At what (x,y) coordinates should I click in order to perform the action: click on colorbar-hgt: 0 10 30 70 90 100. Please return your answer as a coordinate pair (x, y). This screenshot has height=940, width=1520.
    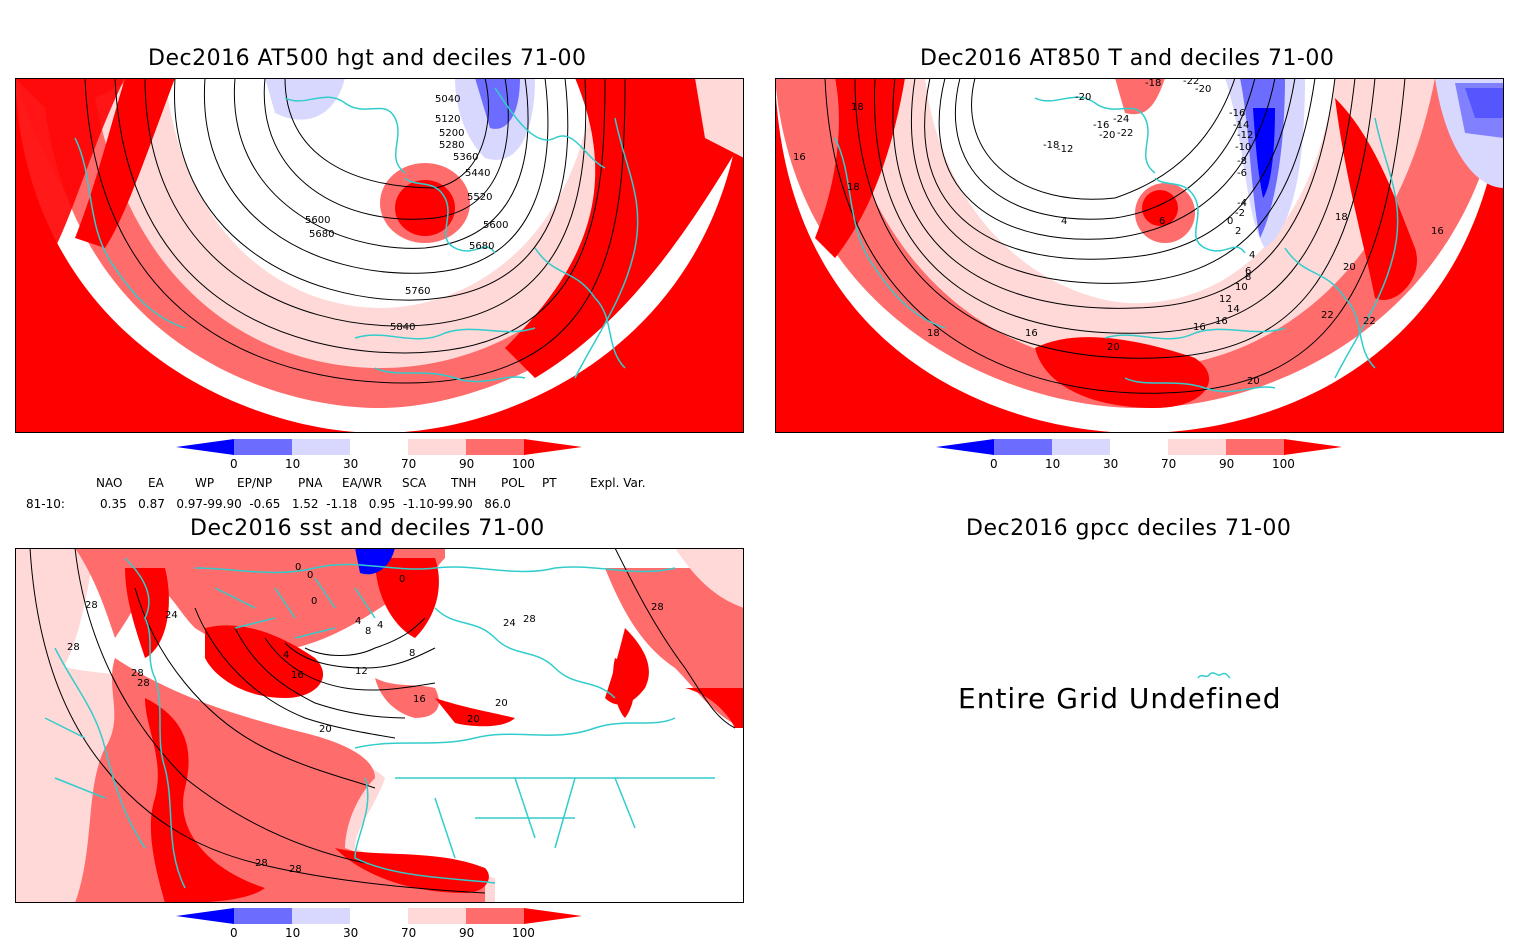
    Looking at the image, I should click on (379, 455).